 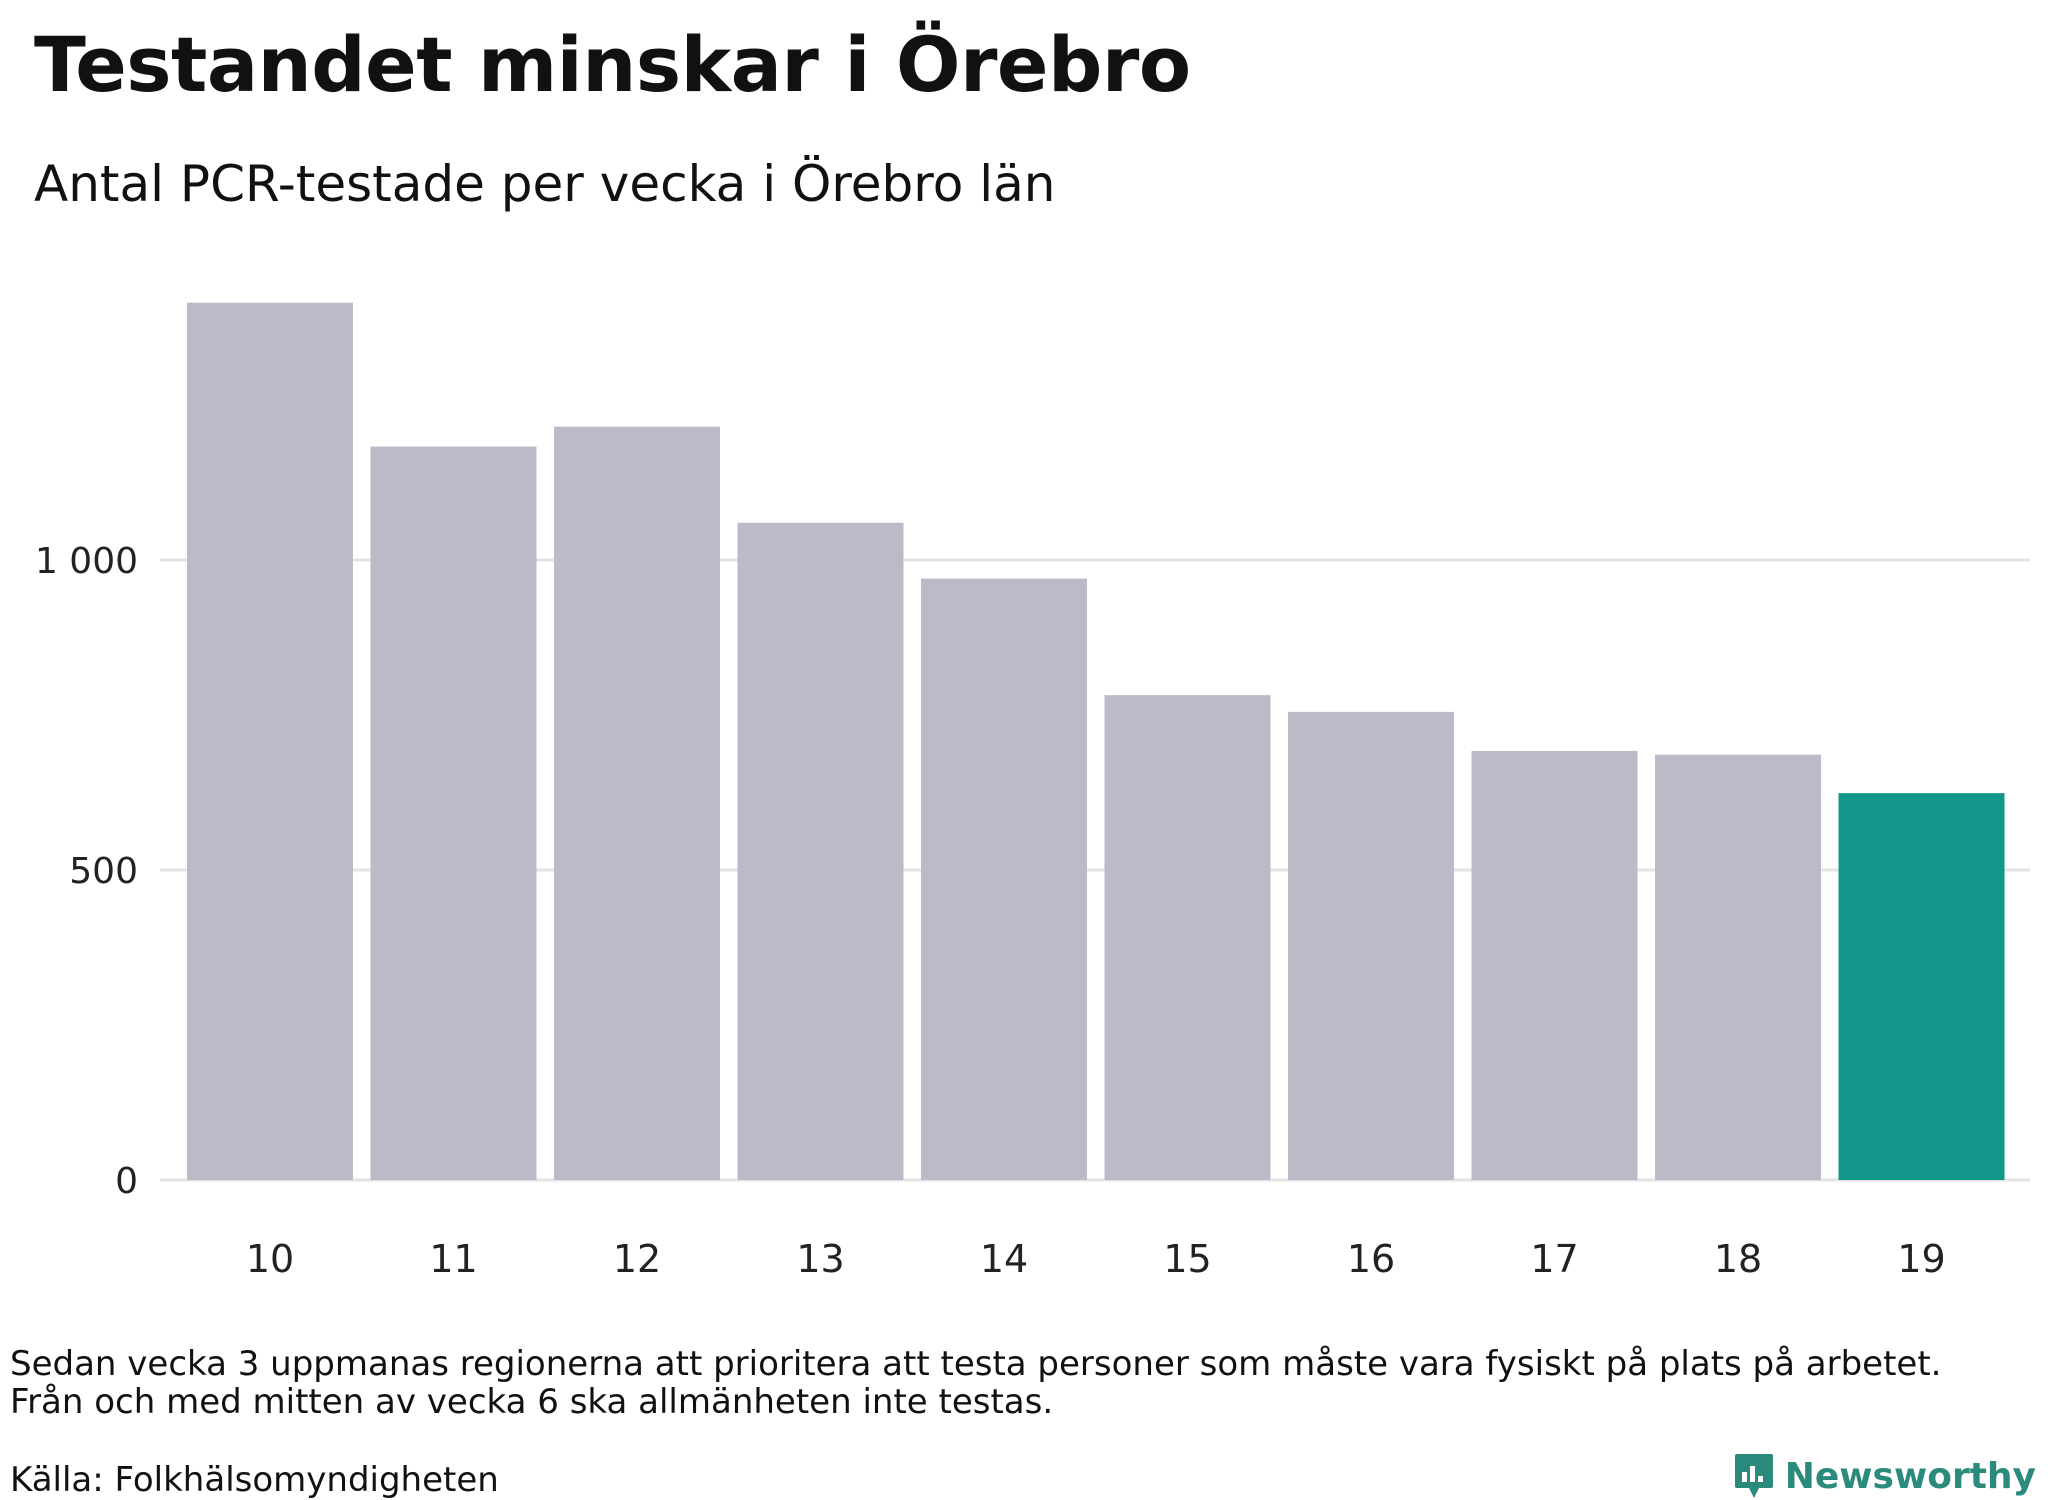 I want to click on source-note: Källa: Folkhälsomyndigheten, so click(x=254, y=1480).